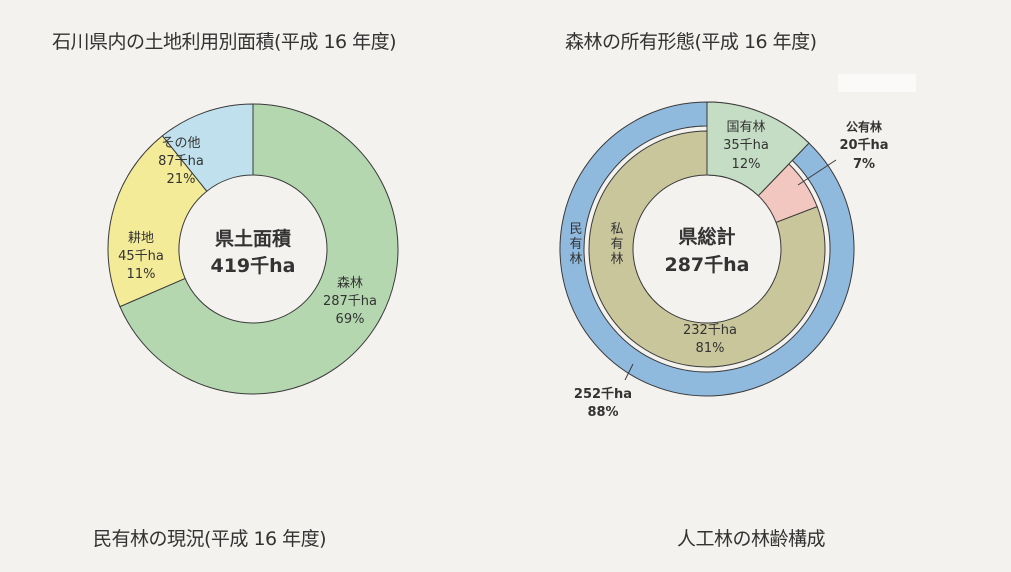 Image resolution: width=1011 pixels, height=572 pixels. What do you see at coordinates (706, 265) in the screenshot?
I see `ownership-center-total: 287千ha` at bounding box center [706, 265].